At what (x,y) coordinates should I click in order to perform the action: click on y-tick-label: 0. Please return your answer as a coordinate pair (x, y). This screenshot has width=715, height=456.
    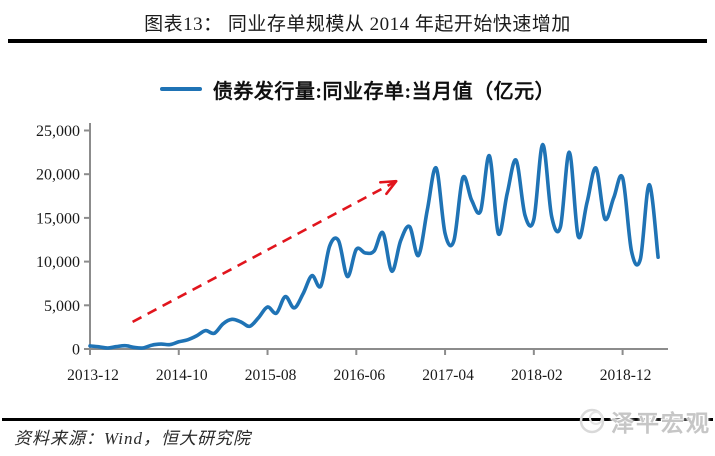
    Looking at the image, I should click on (76, 350).